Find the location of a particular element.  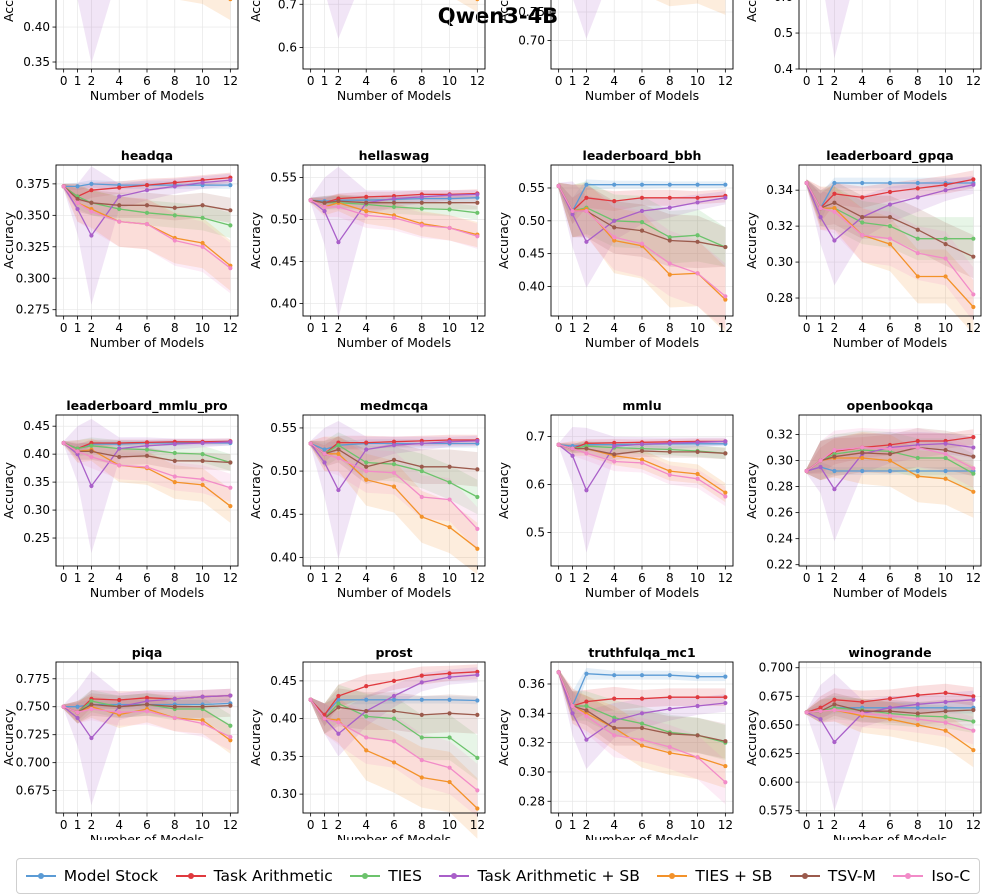

series-band-task-arithmetic is located at coordinates (642, 203).